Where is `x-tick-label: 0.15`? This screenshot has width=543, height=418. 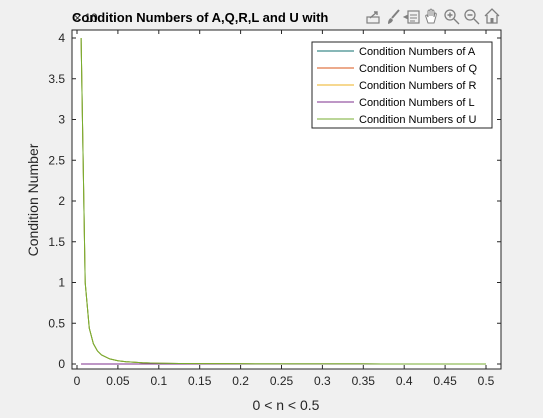 x-tick-label: 0.15 is located at coordinates (200, 381).